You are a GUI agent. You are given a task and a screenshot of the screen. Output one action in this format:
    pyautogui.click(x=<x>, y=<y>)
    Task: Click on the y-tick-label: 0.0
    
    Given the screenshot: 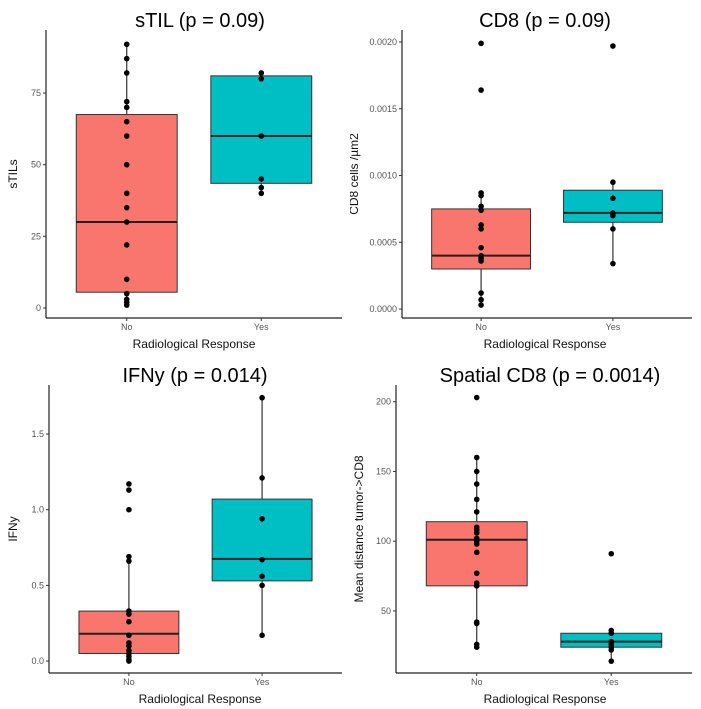 What is the action you would take?
    pyautogui.click(x=37, y=661)
    